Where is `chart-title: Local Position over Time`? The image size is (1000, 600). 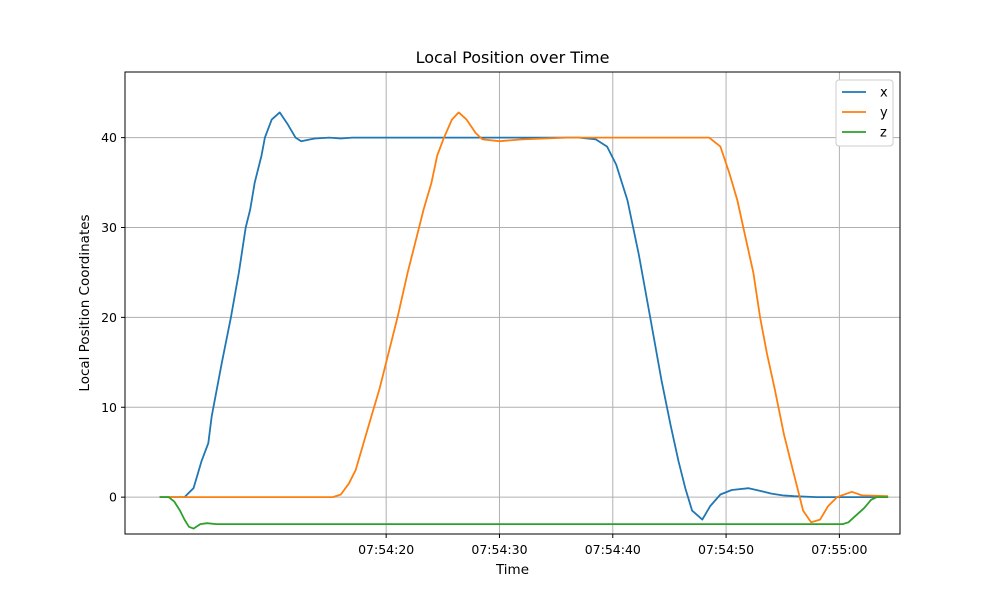
chart-title: Local Position over Time is located at coordinates (513, 57).